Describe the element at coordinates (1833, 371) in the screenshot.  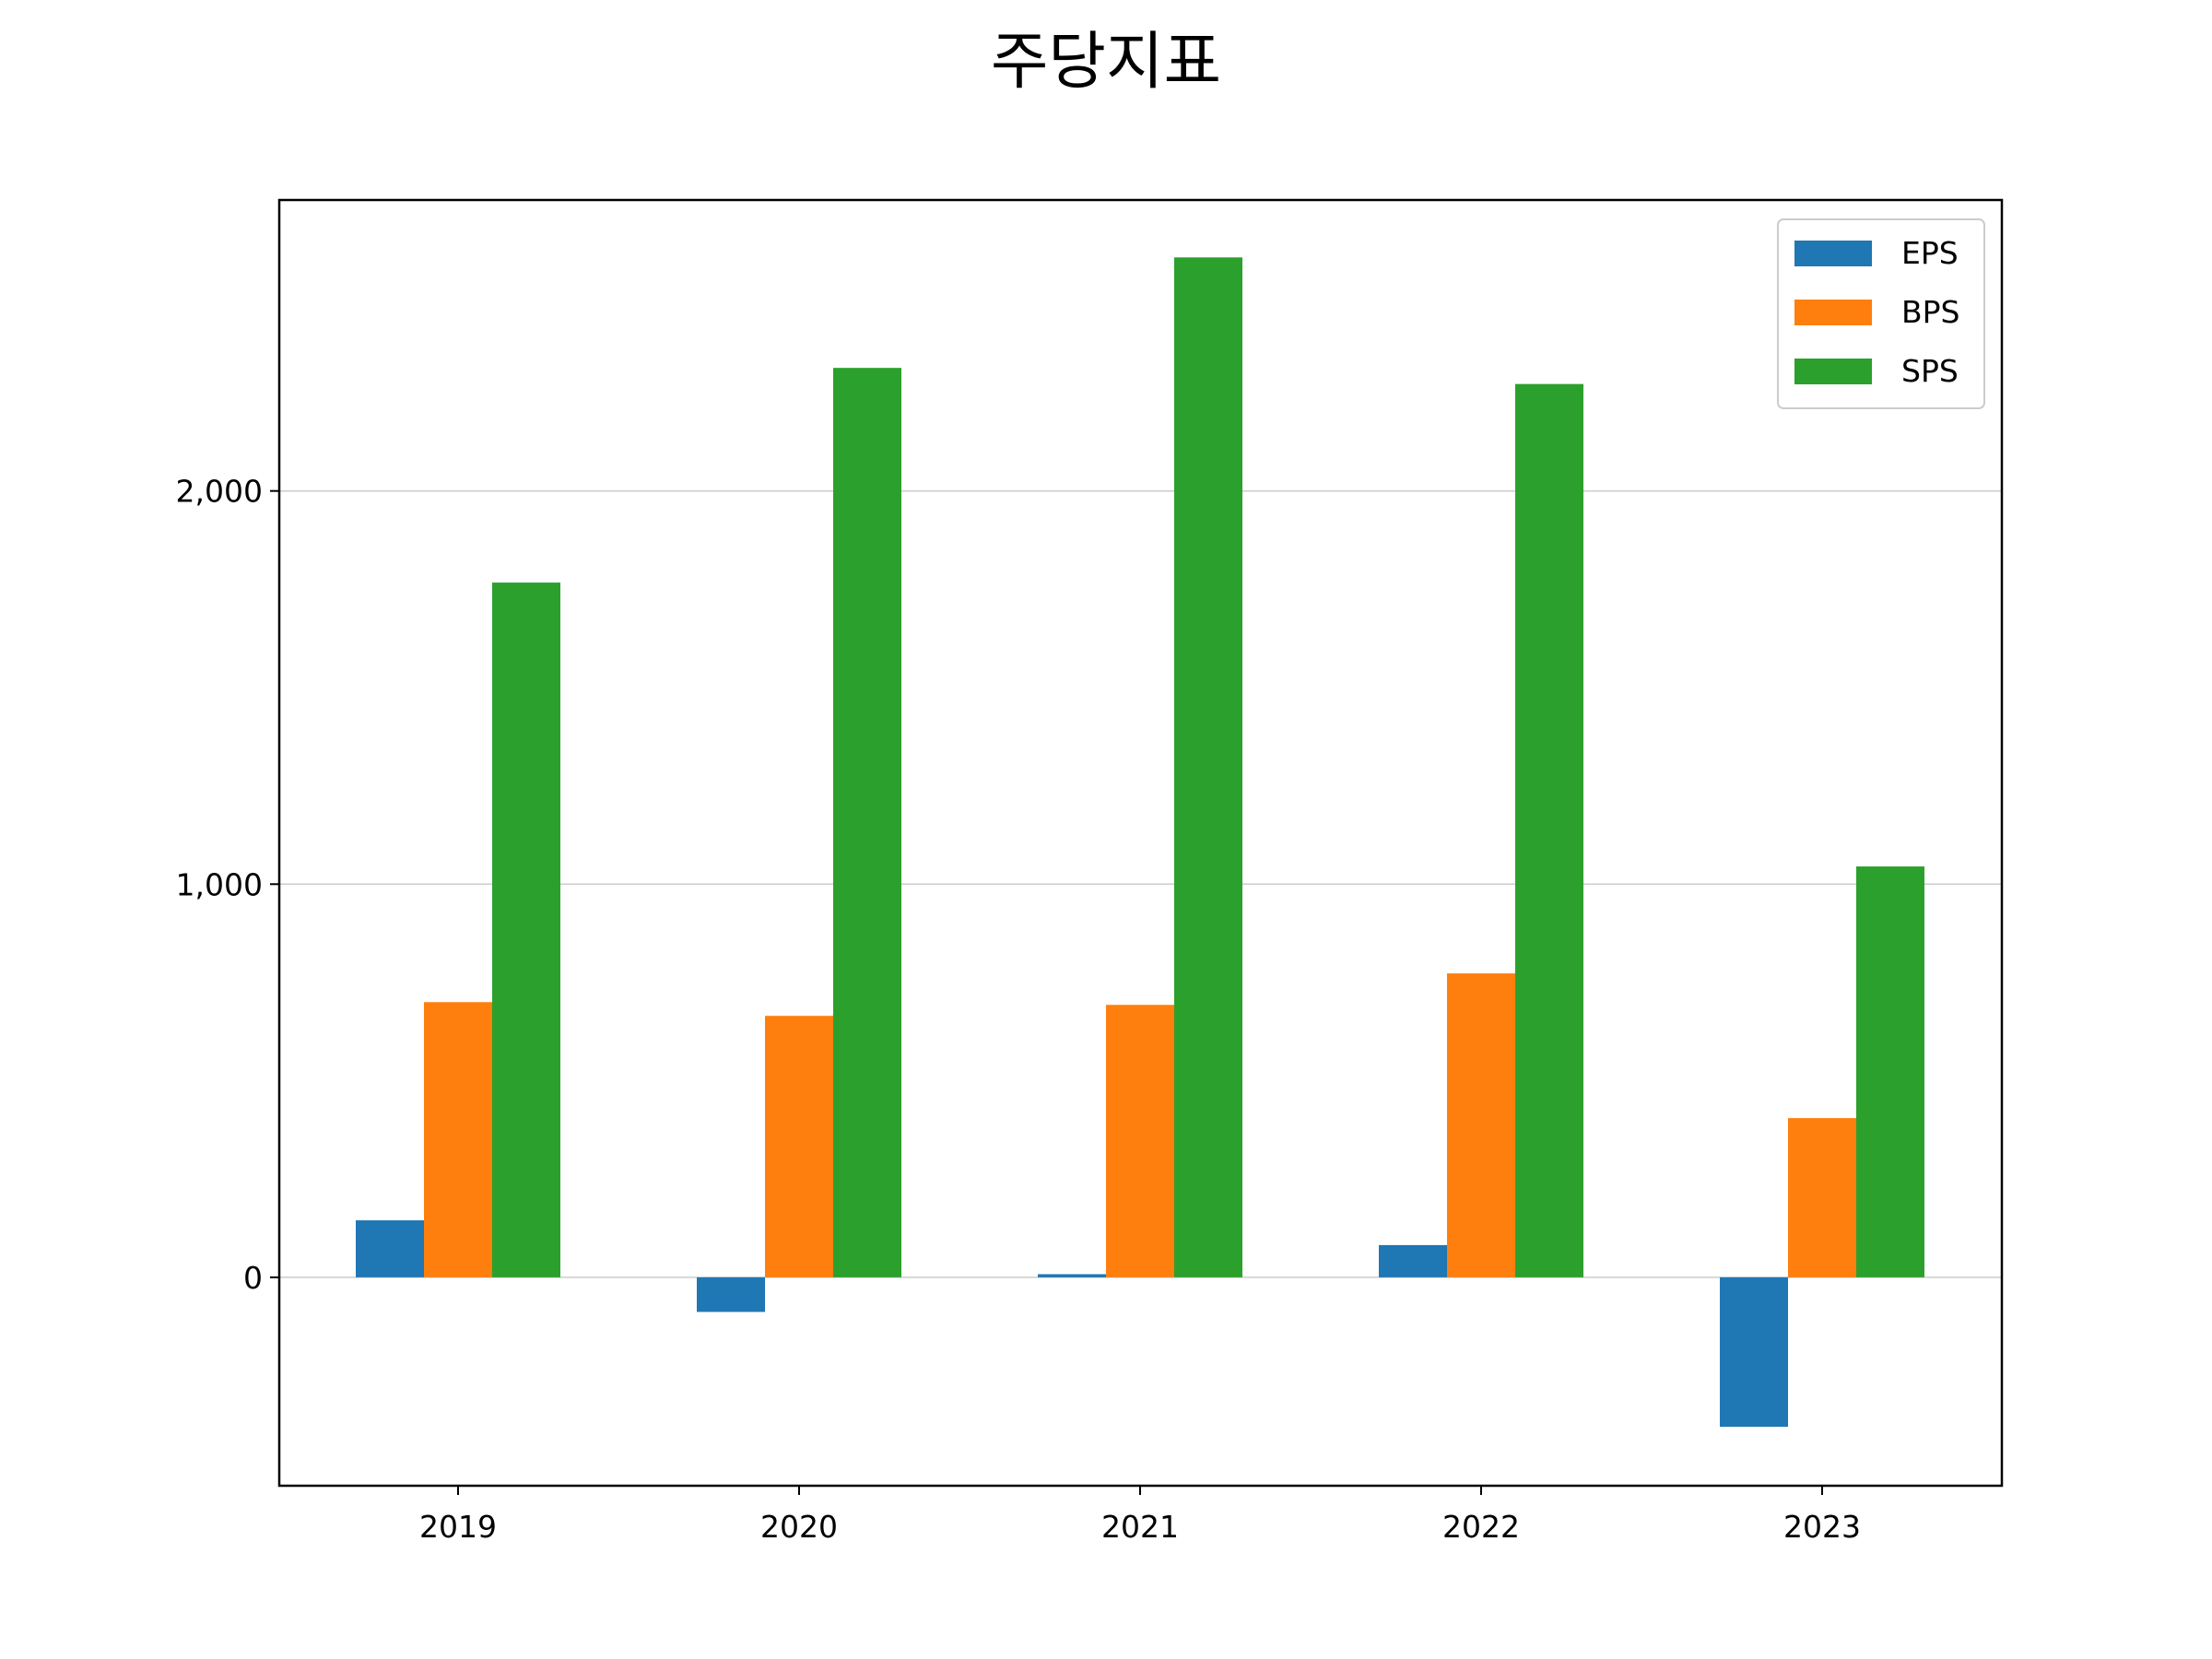
I see `legend-swatch-sps` at that location.